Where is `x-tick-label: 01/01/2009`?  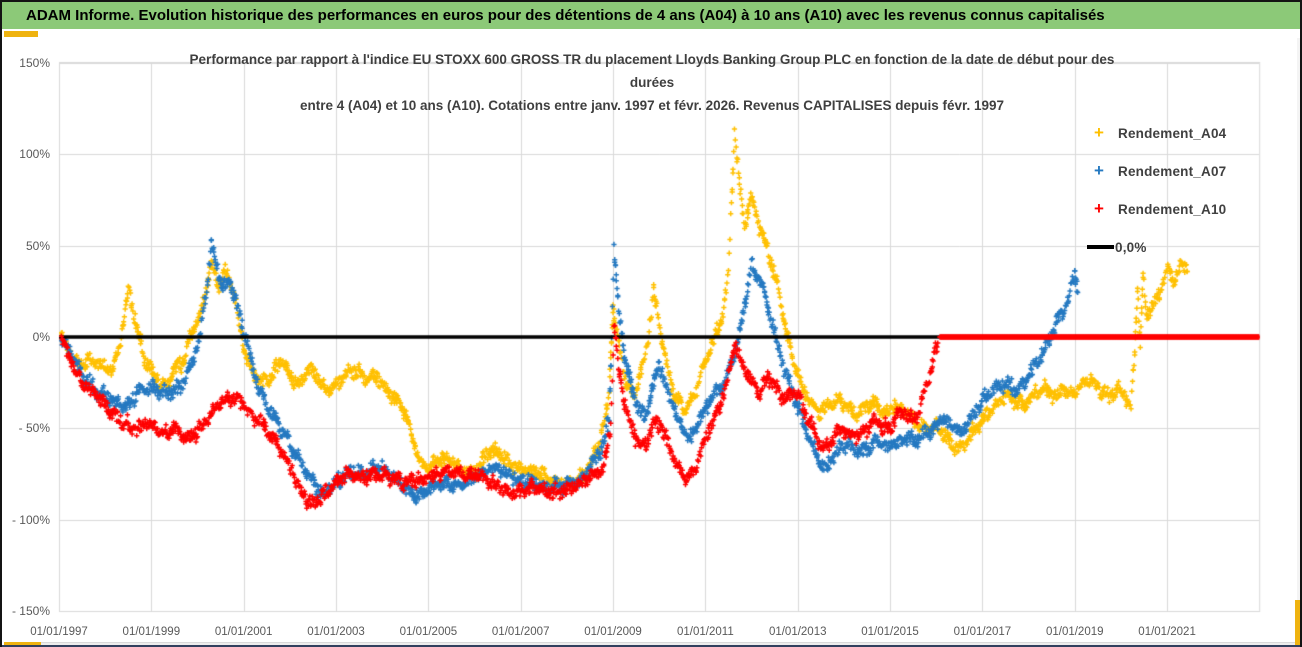
x-tick-label: 01/01/2009 is located at coordinates (613, 632).